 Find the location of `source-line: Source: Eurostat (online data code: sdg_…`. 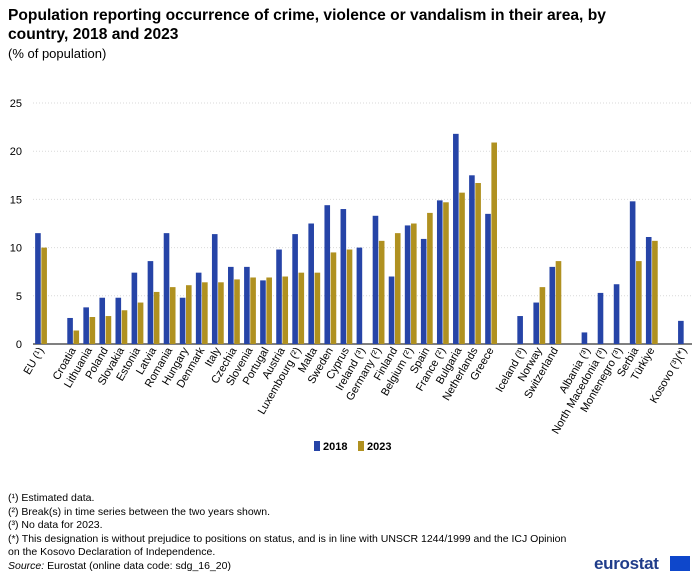

source-line: Source: Eurostat (online data code: sdg_… is located at coordinates (288, 567).